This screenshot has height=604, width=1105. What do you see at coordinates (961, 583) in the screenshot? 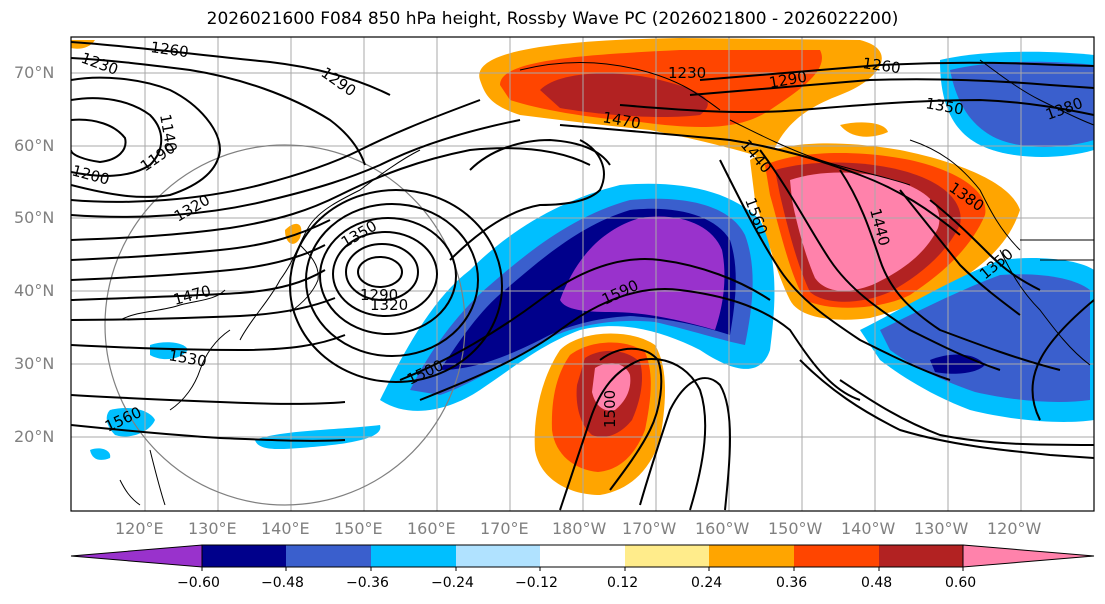
I see `colorbar-tick-label: 0.60` at bounding box center [961, 583].